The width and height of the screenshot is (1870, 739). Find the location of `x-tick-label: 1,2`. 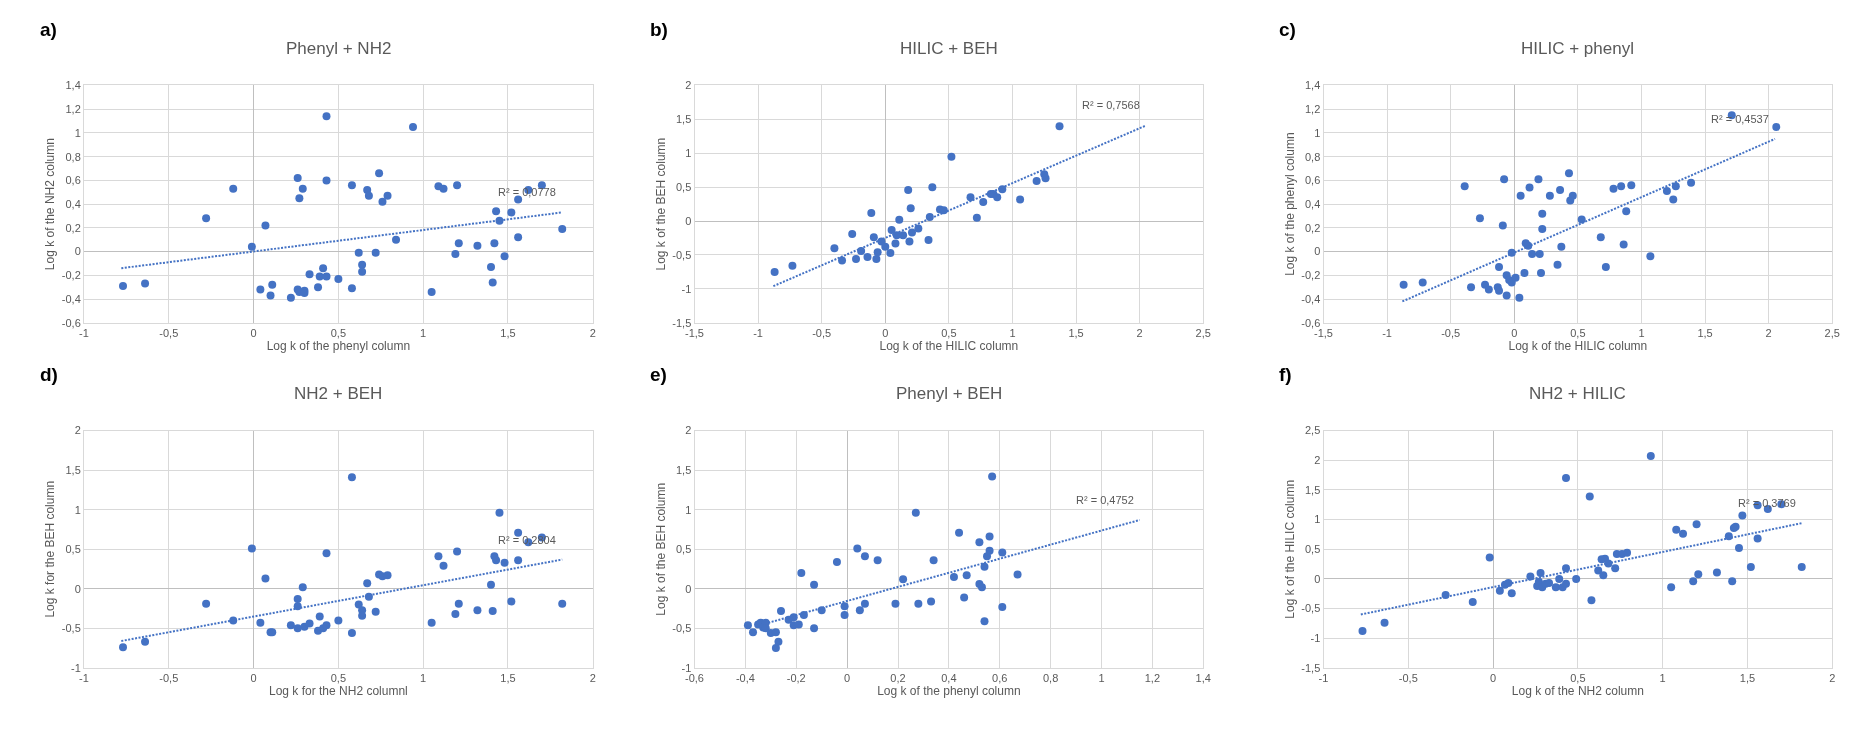

x-tick-label: 1,2 is located at coordinates (1152, 678).